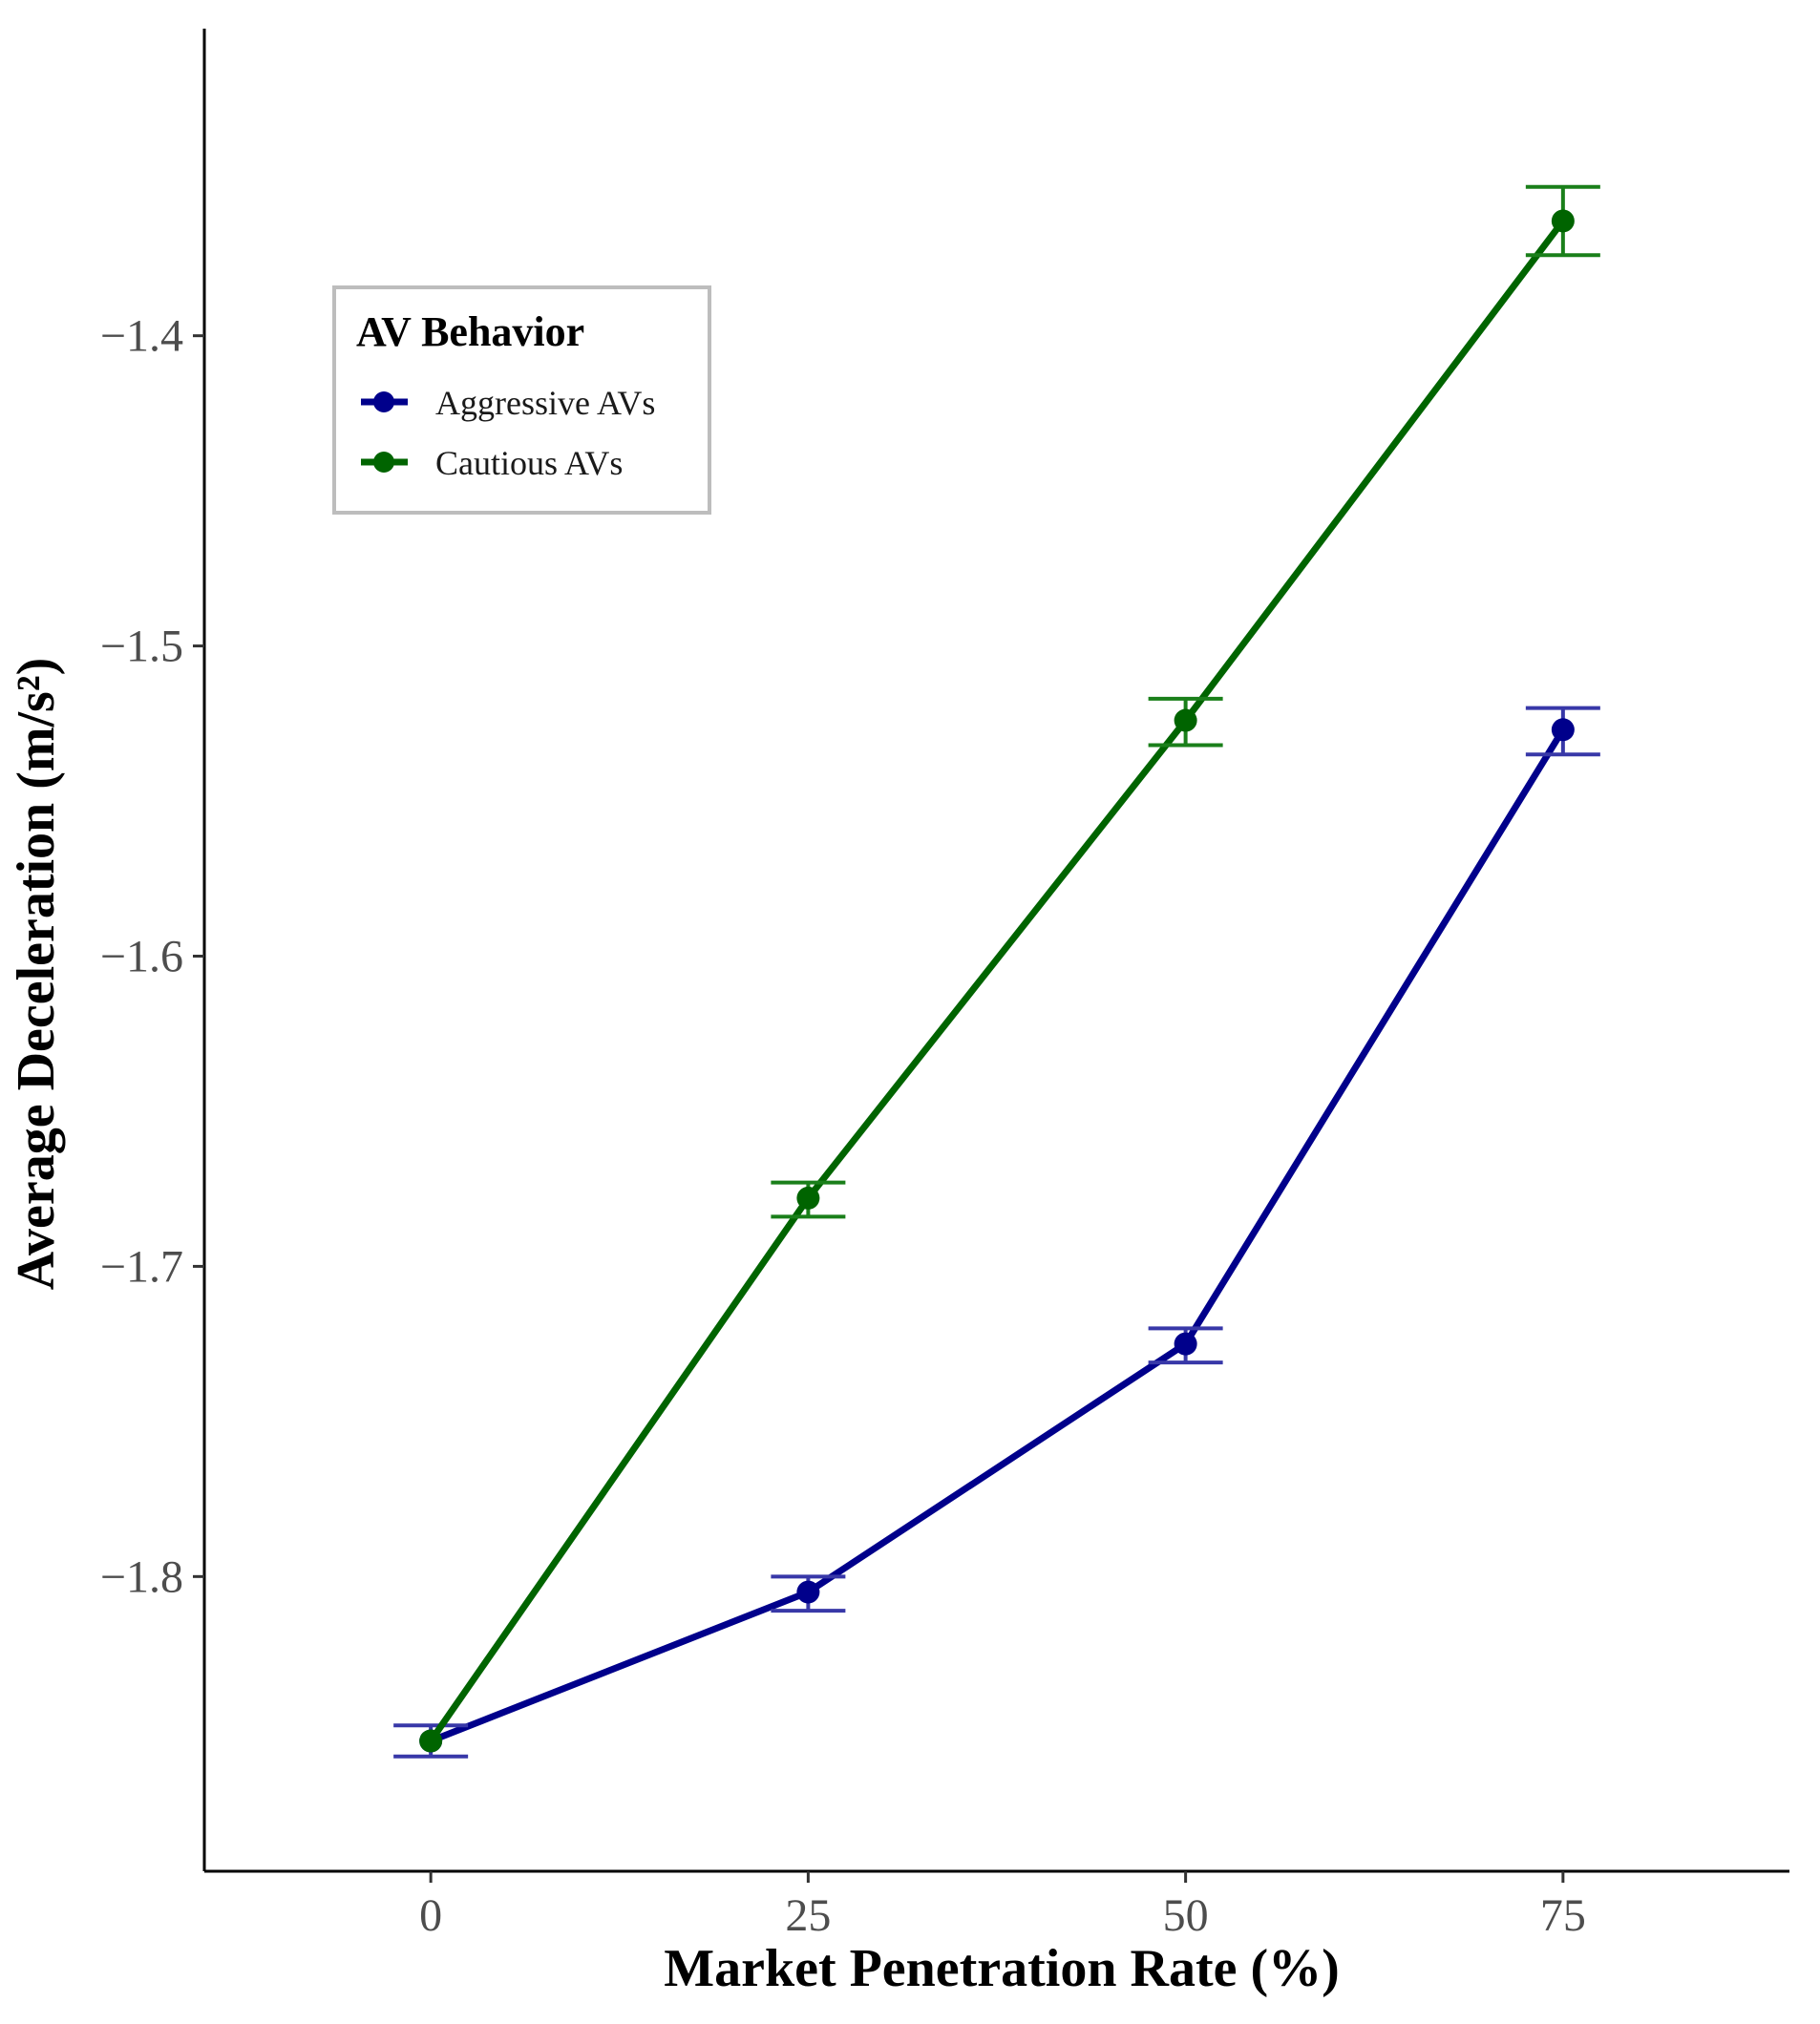 This screenshot has width=1820, height=2024. Describe the element at coordinates (141, 1576) in the screenshot. I see `y-tick-label: −1.8` at that location.